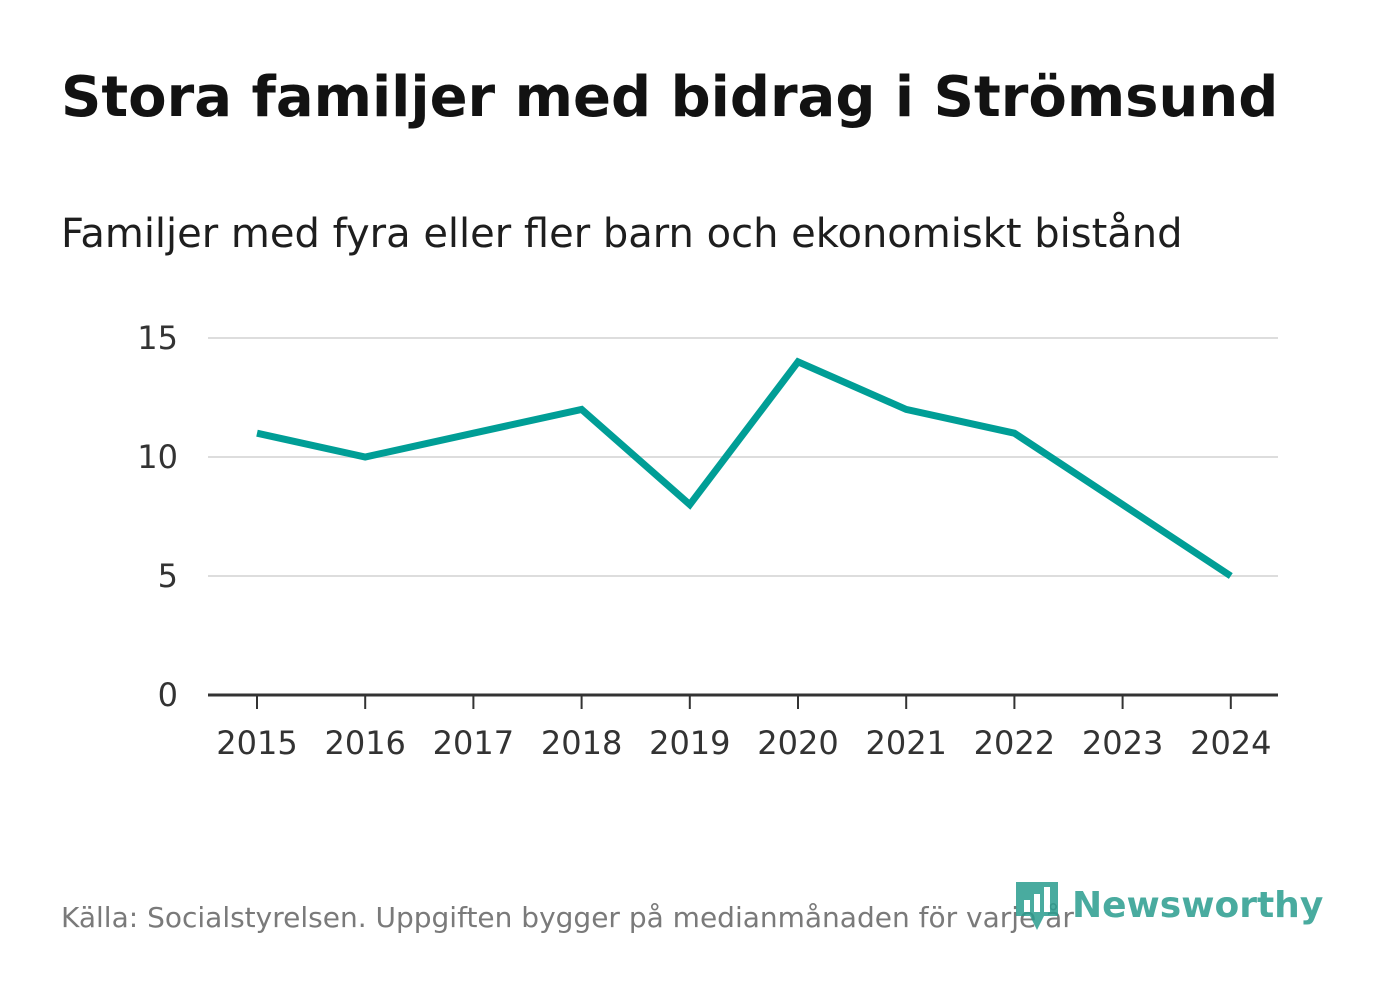 Image resolution: width=1382 pixels, height=999 pixels. What do you see at coordinates (905, 743) in the screenshot?
I see `x-tick-label: 2021` at bounding box center [905, 743].